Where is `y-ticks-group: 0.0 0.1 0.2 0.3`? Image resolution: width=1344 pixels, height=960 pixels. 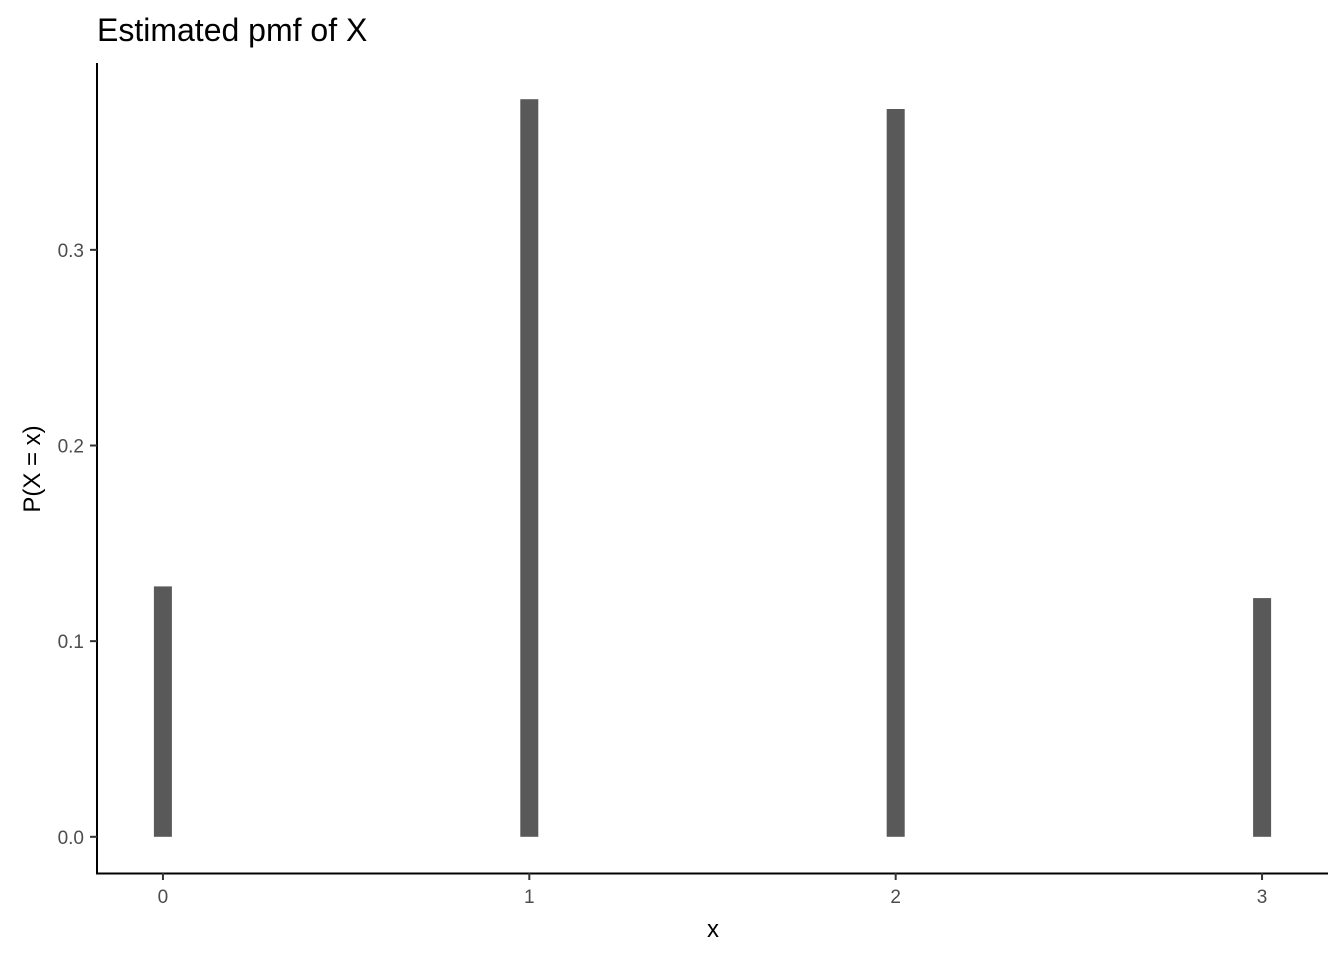
y-ticks-group: 0.0 0.1 0.2 0.3 is located at coordinates (77, 545).